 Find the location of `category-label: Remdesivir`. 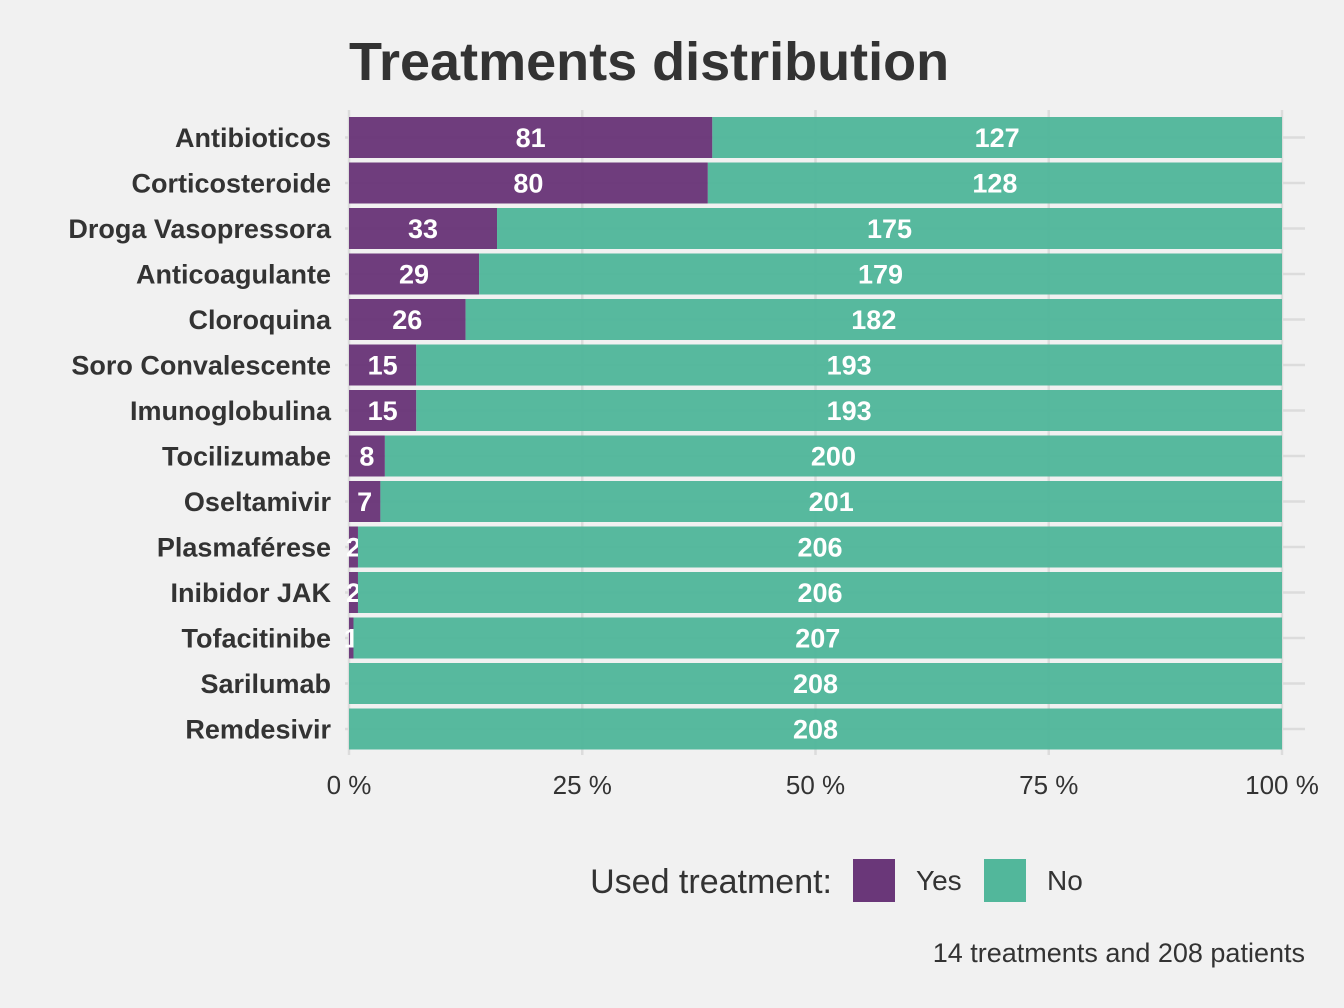

category-label: Remdesivir is located at coordinates (258, 730).